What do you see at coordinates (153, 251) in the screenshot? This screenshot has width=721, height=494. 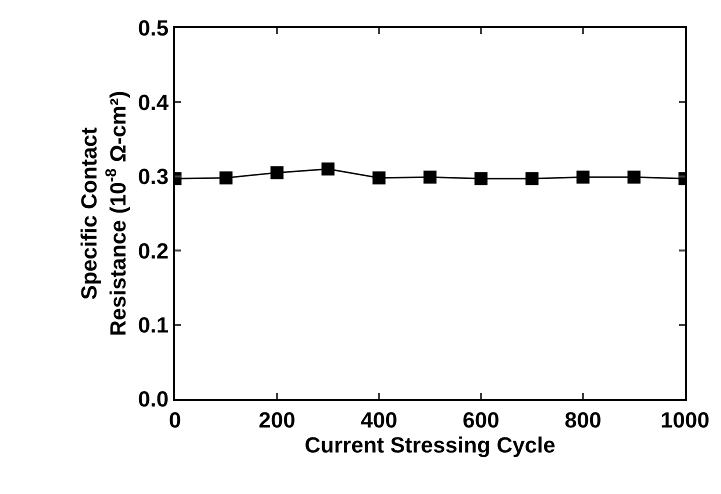 I see `y-tick-label: 0.2` at bounding box center [153, 251].